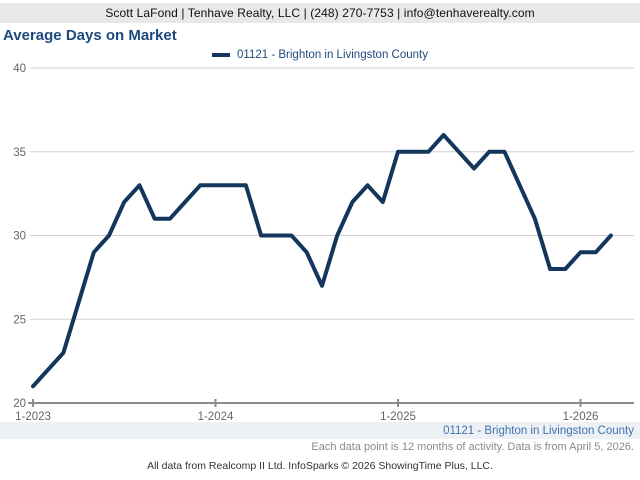 This screenshot has width=640, height=480. What do you see at coordinates (90, 35) in the screenshot?
I see `page-title: Average Days on Market` at bounding box center [90, 35].